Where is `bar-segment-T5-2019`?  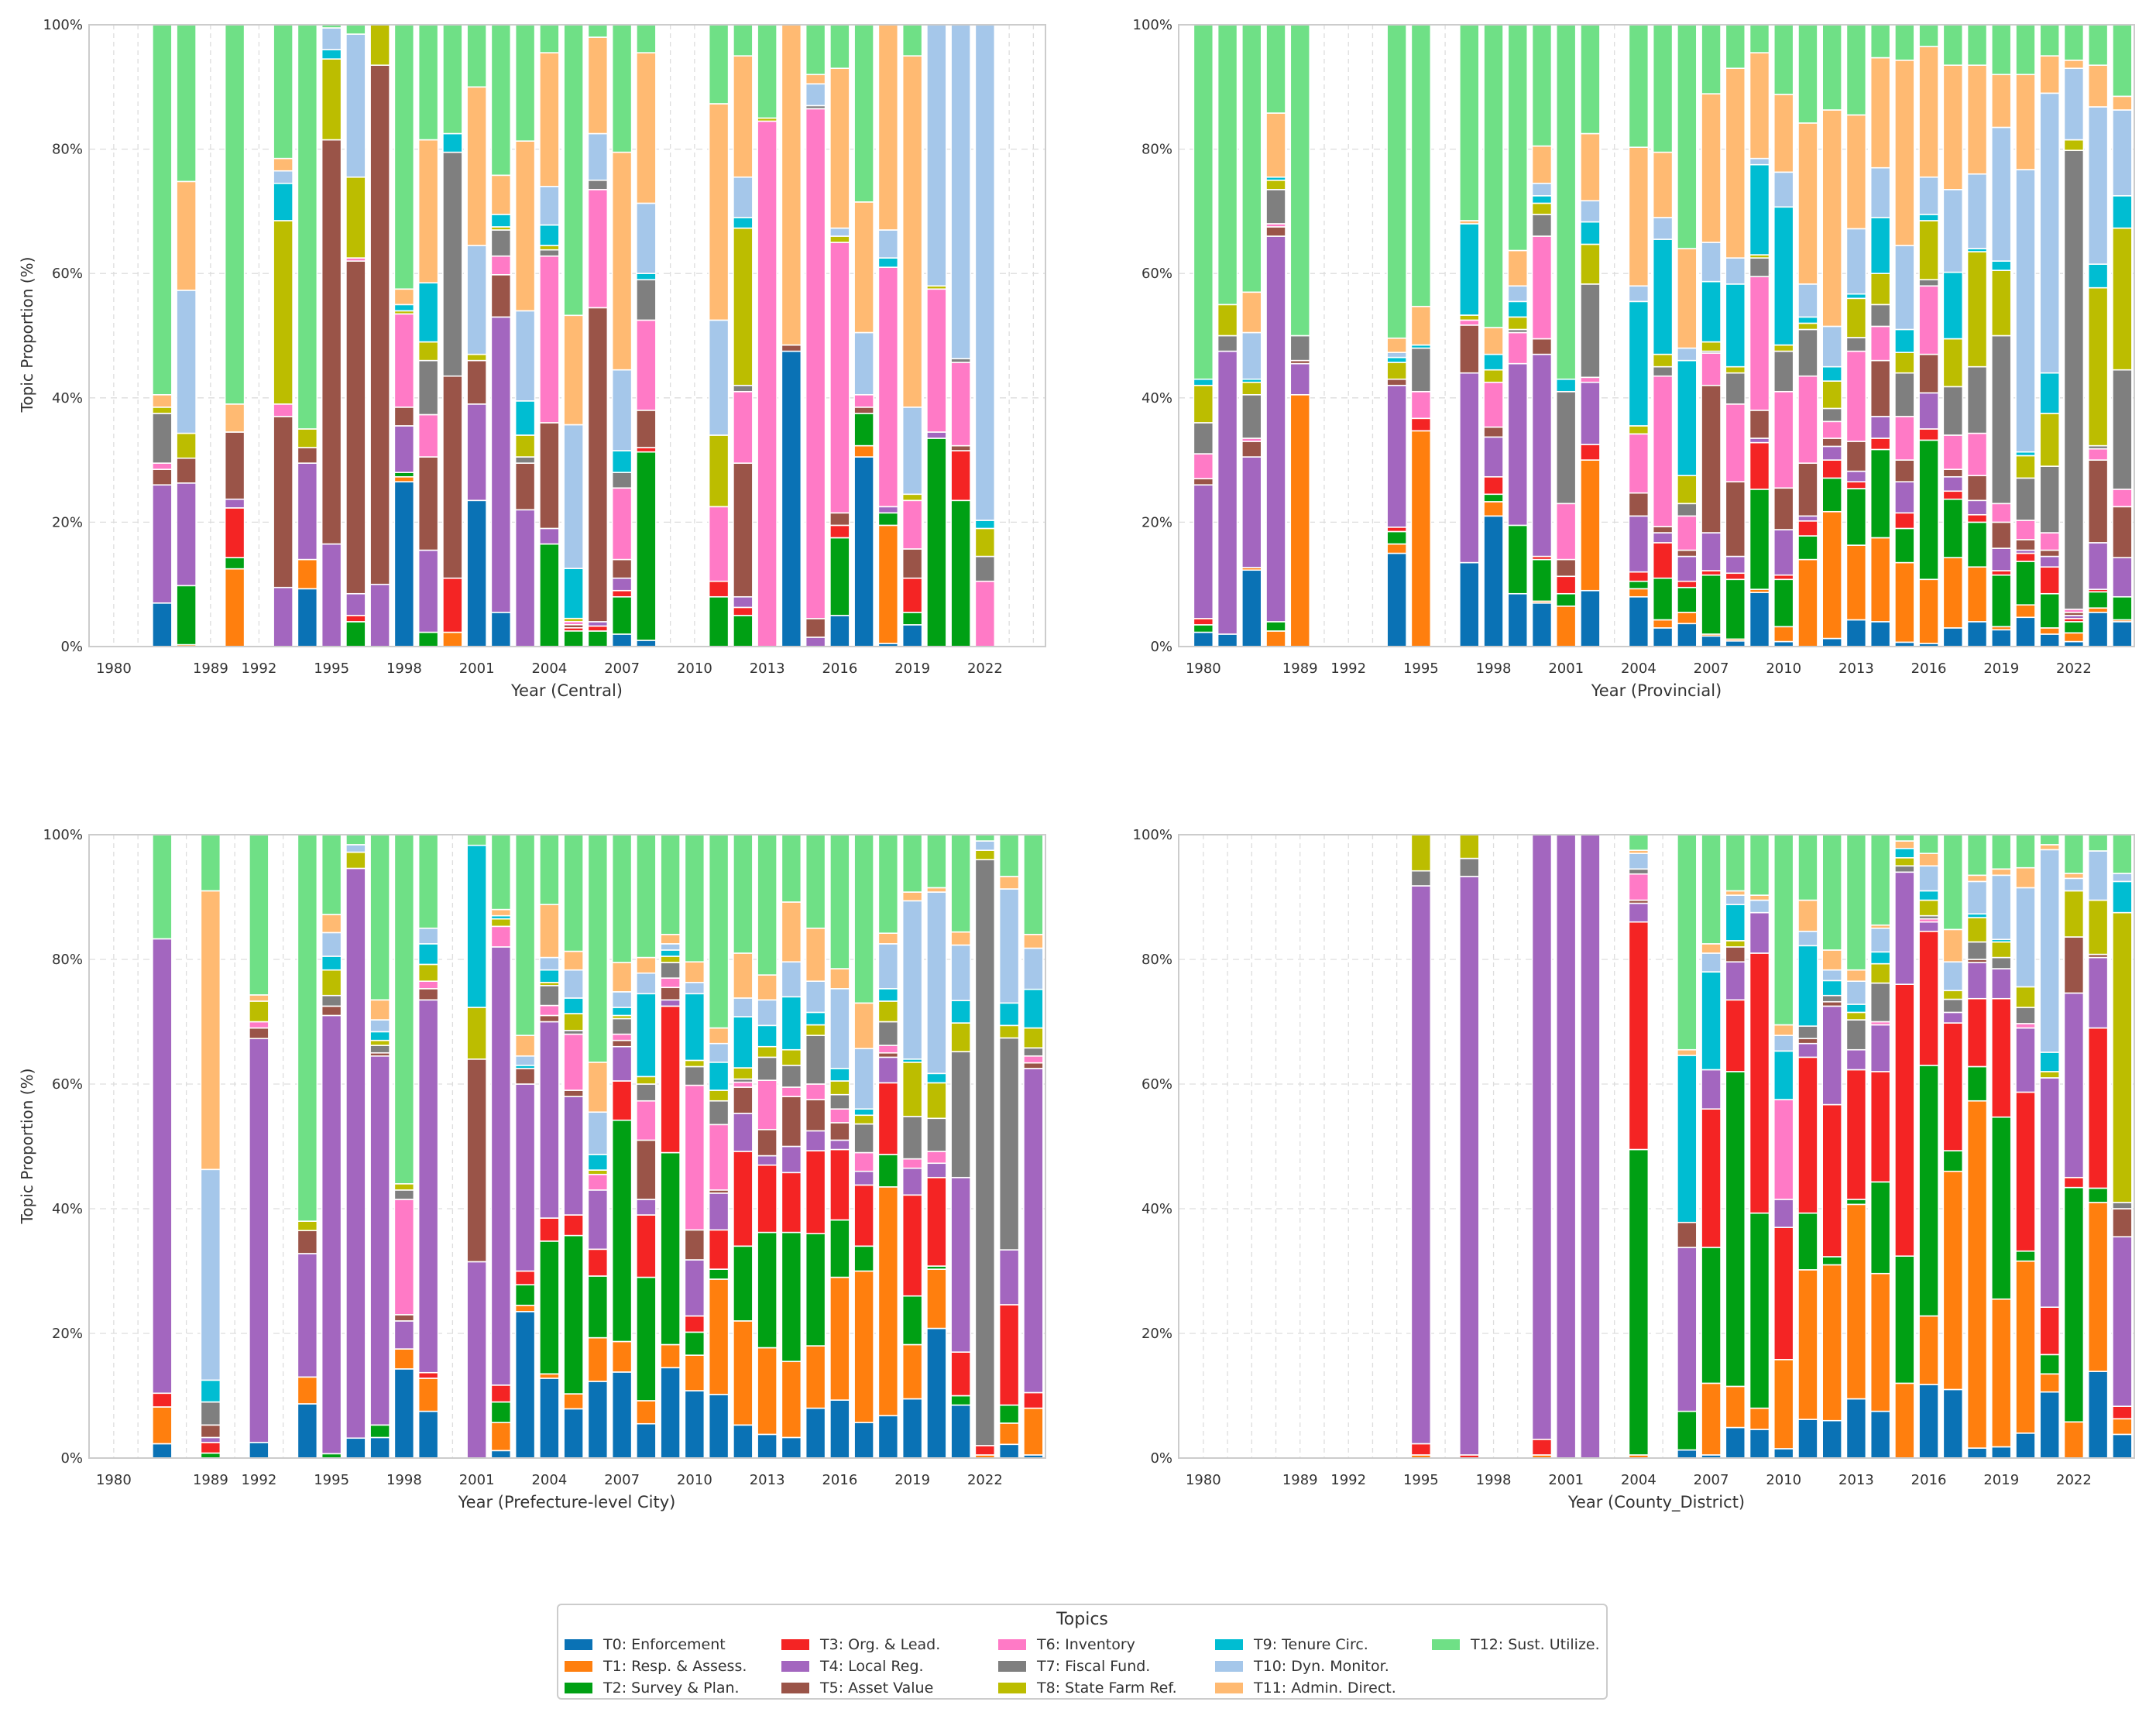 bar-segment-T5-2019 is located at coordinates (912, 563).